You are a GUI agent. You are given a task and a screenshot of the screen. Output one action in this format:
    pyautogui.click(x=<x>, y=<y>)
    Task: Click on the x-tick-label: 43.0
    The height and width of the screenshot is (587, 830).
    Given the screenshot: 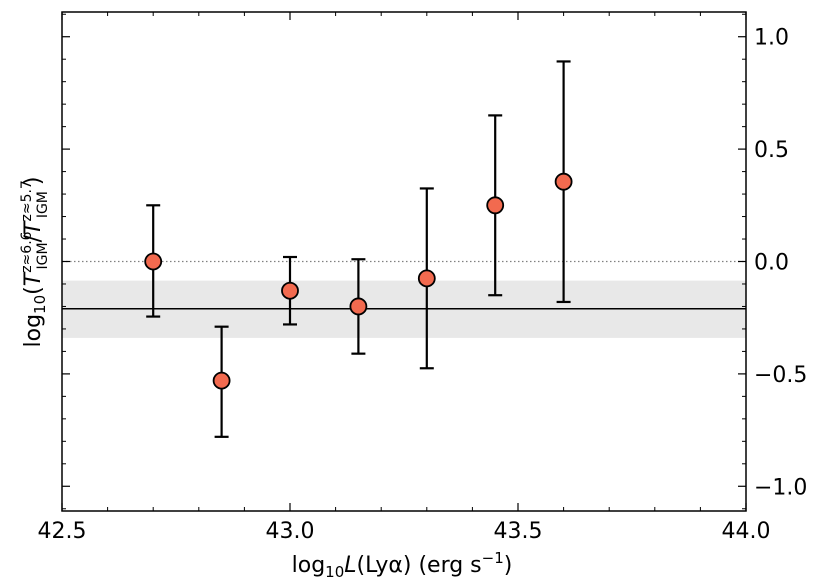 What is the action you would take?
    pyautogui.click(x=290, y=531)
    